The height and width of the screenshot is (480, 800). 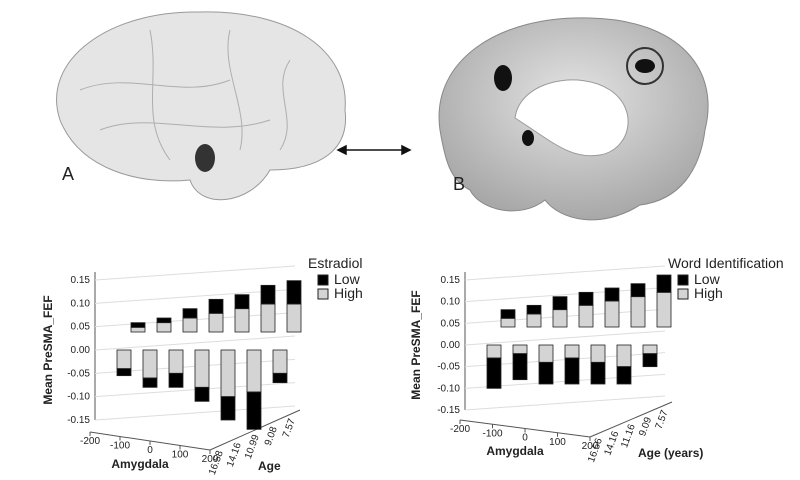 I want to click on x-tick-label: 200, so click(x=590, y=446).